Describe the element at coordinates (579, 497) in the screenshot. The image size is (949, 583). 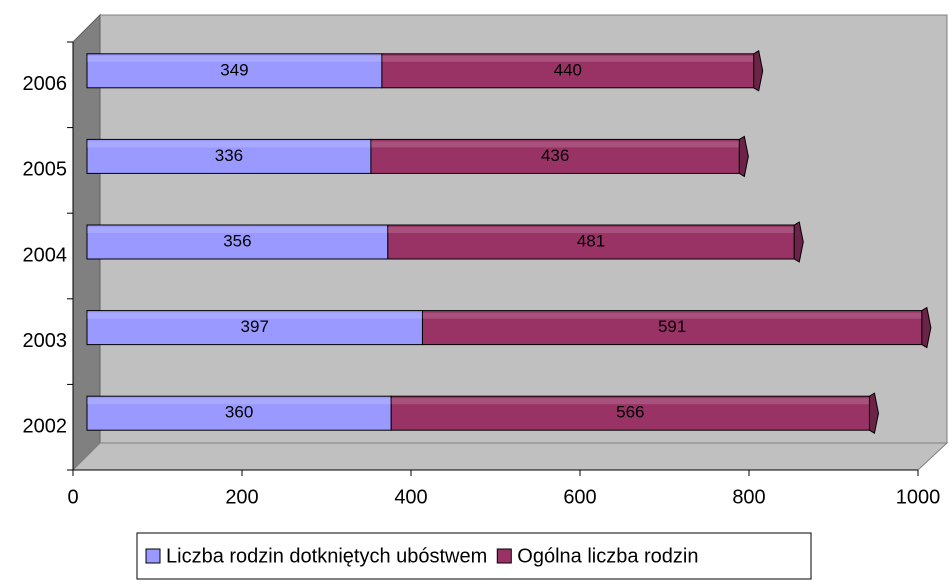
I see `x-tick-label: 600` at that location.